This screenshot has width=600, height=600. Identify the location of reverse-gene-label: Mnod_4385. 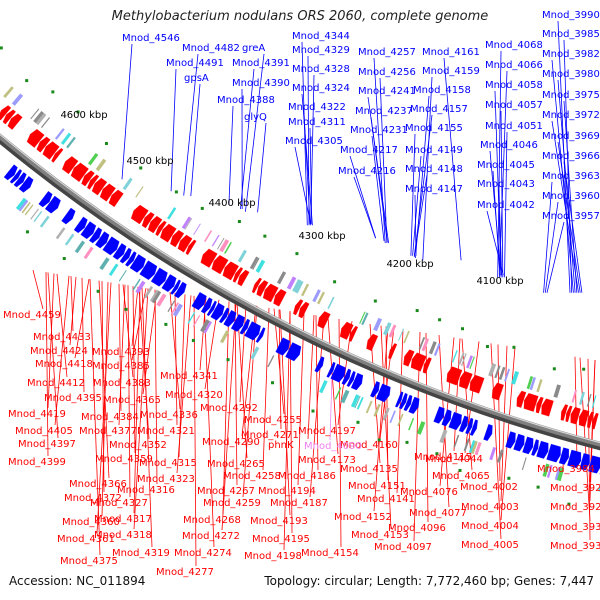
(121, 366).